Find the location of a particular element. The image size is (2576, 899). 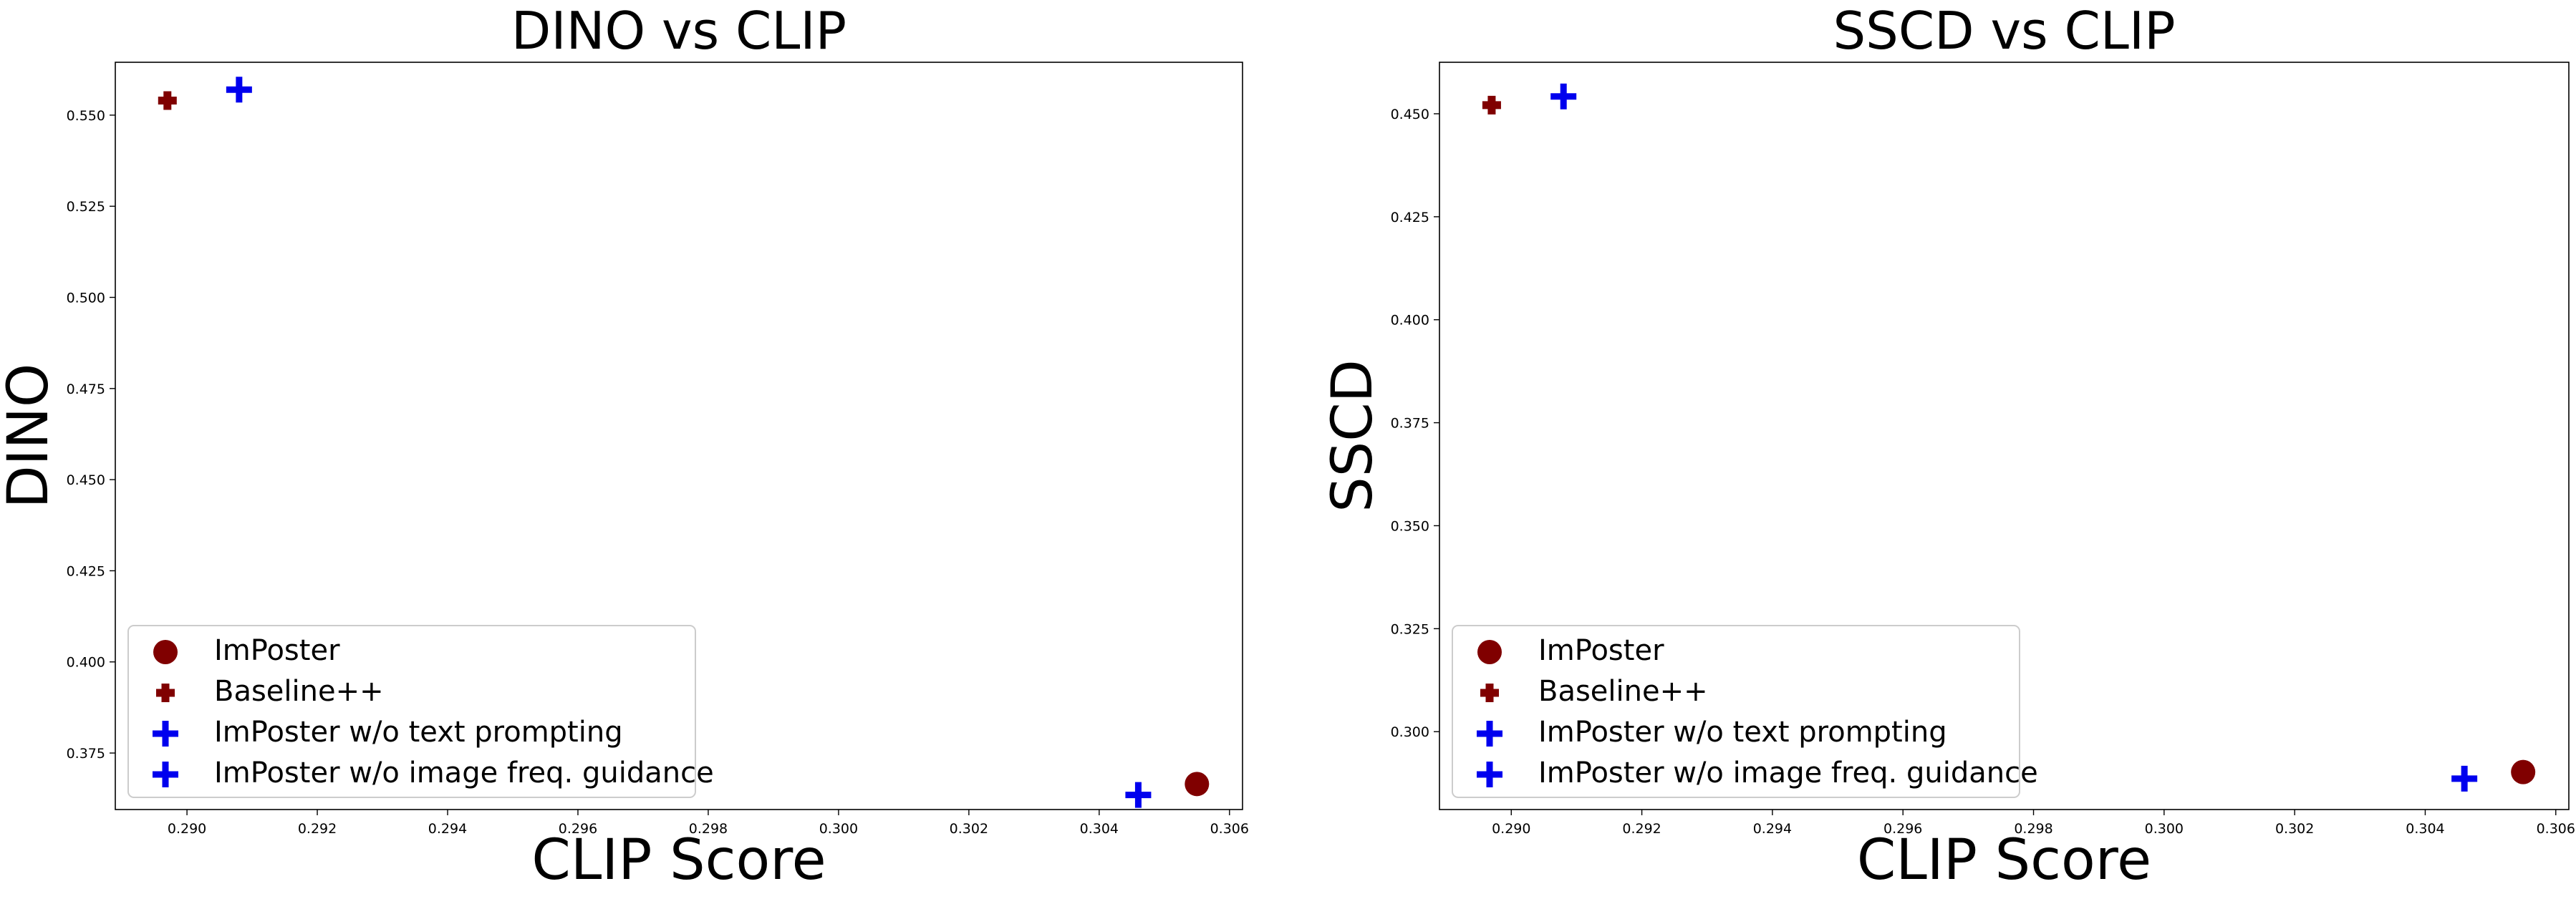

y-tick-label: 0.525 is located at coordinates (86, 207).